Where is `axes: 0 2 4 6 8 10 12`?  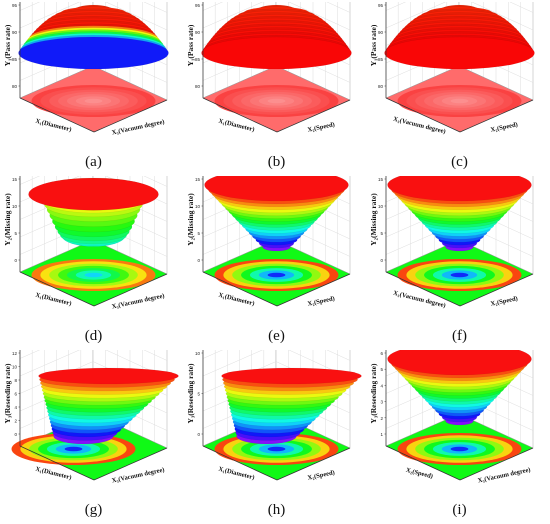 axes: 0 2 4 6 8 10 12 is located at coordinates (90, 415).